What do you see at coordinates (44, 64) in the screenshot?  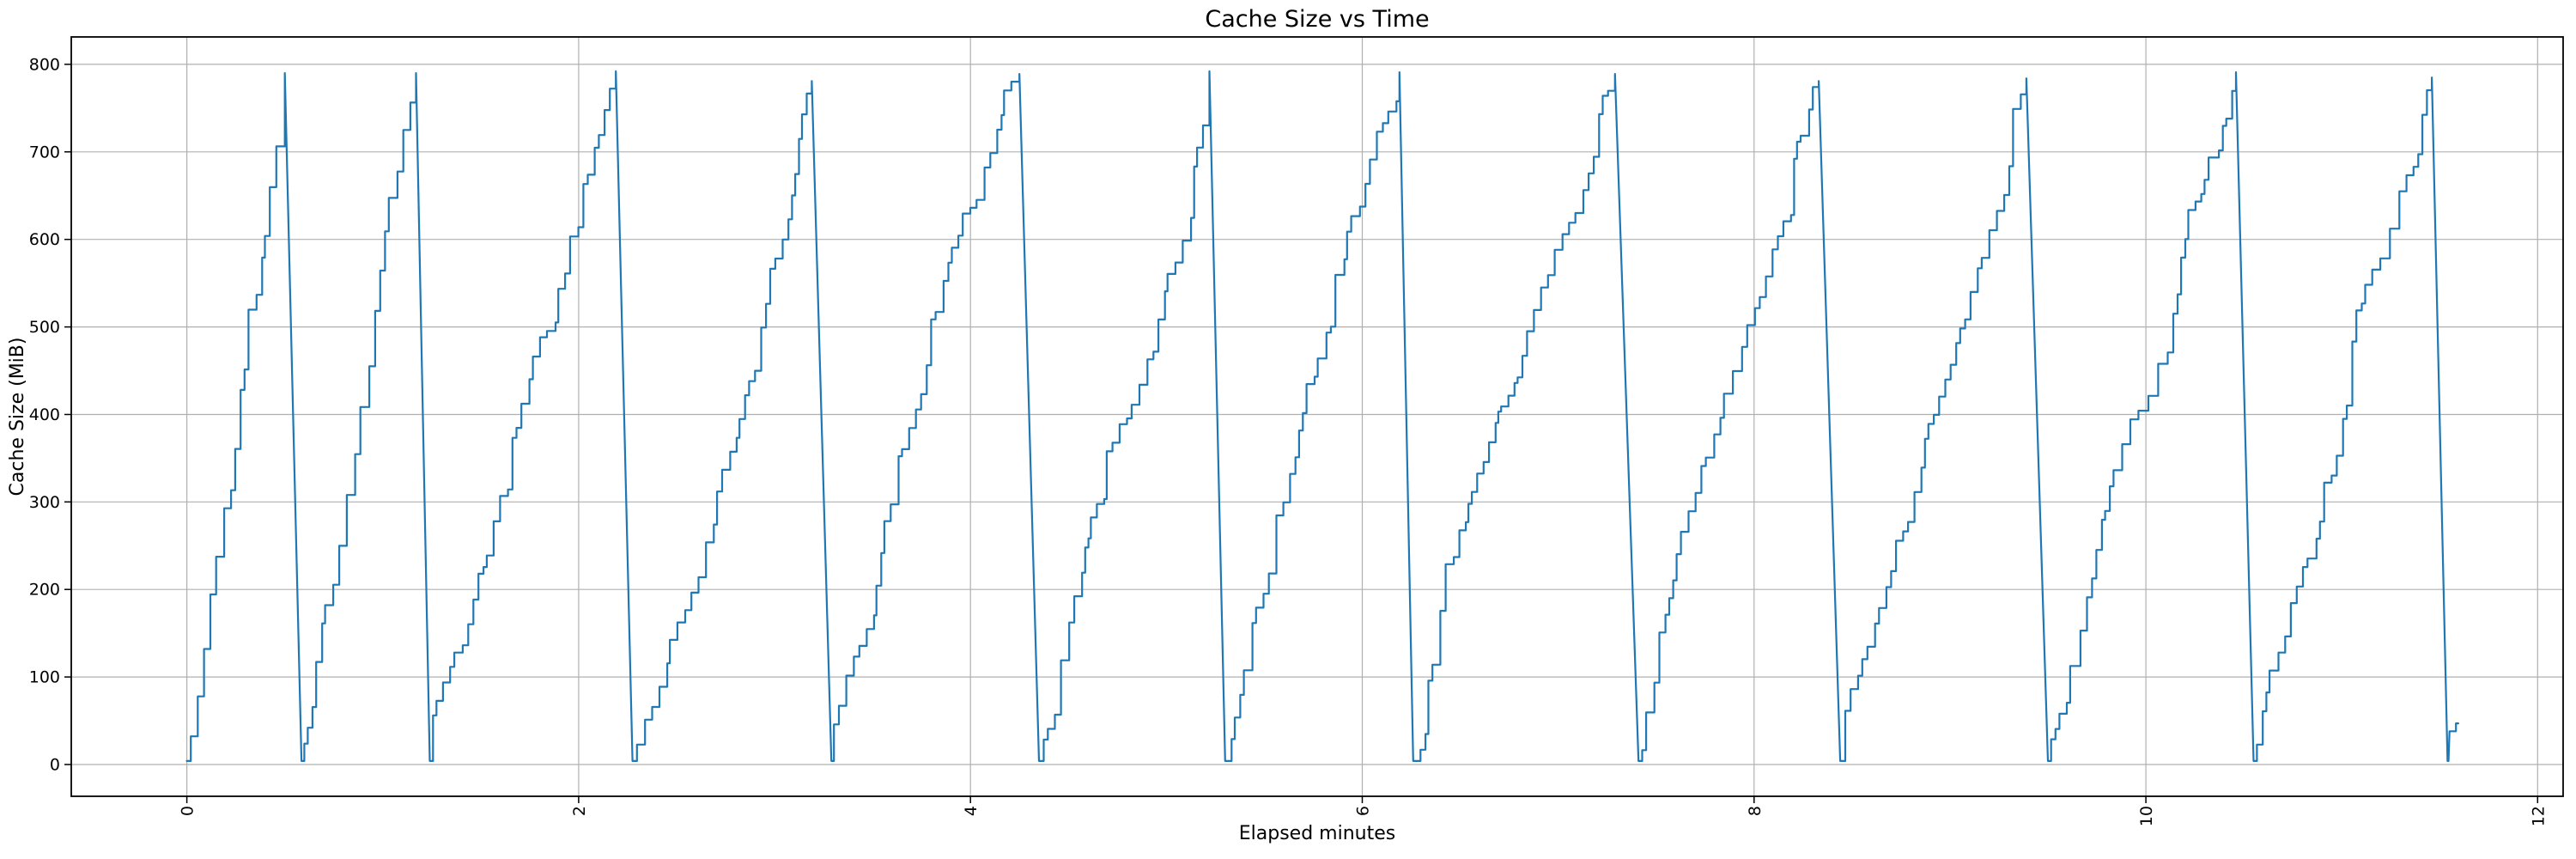 I see `y-tick-label: 800` at bounding box center [44, 64].